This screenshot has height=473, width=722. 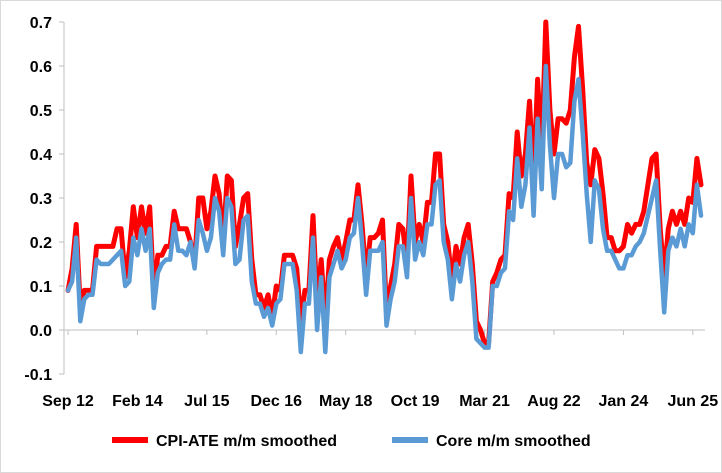 What do you see at coordinates (68, 401) in the screenshot?
I see `x-tick-label: Sep 12` at bounding box center [68, 401].